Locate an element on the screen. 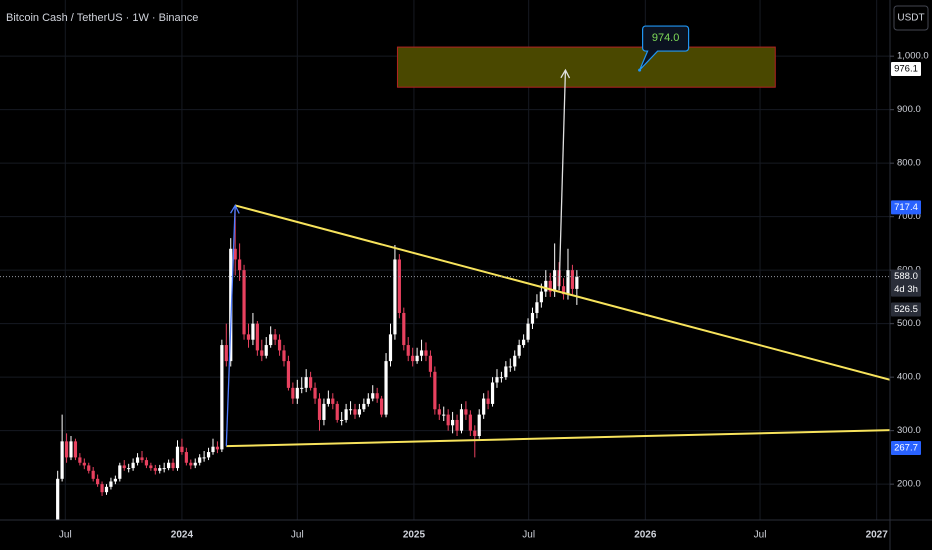 This screenshot has width=932, height=550. unit-box is located at coordinates (911, 18).